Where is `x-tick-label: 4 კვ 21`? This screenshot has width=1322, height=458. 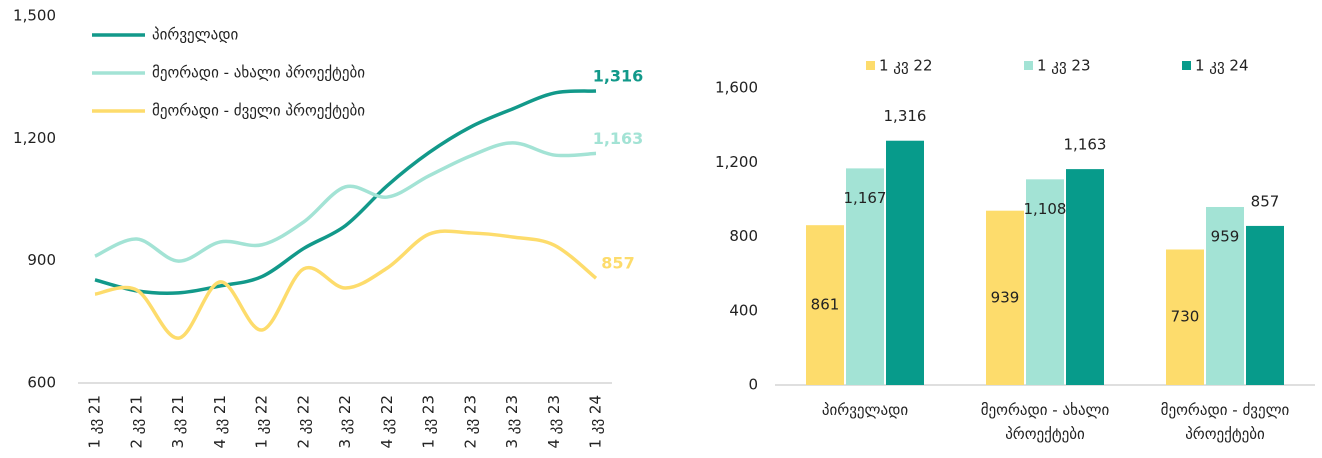 x-tick-label: 4 კვ 21 is located at coordinates (220, 422).